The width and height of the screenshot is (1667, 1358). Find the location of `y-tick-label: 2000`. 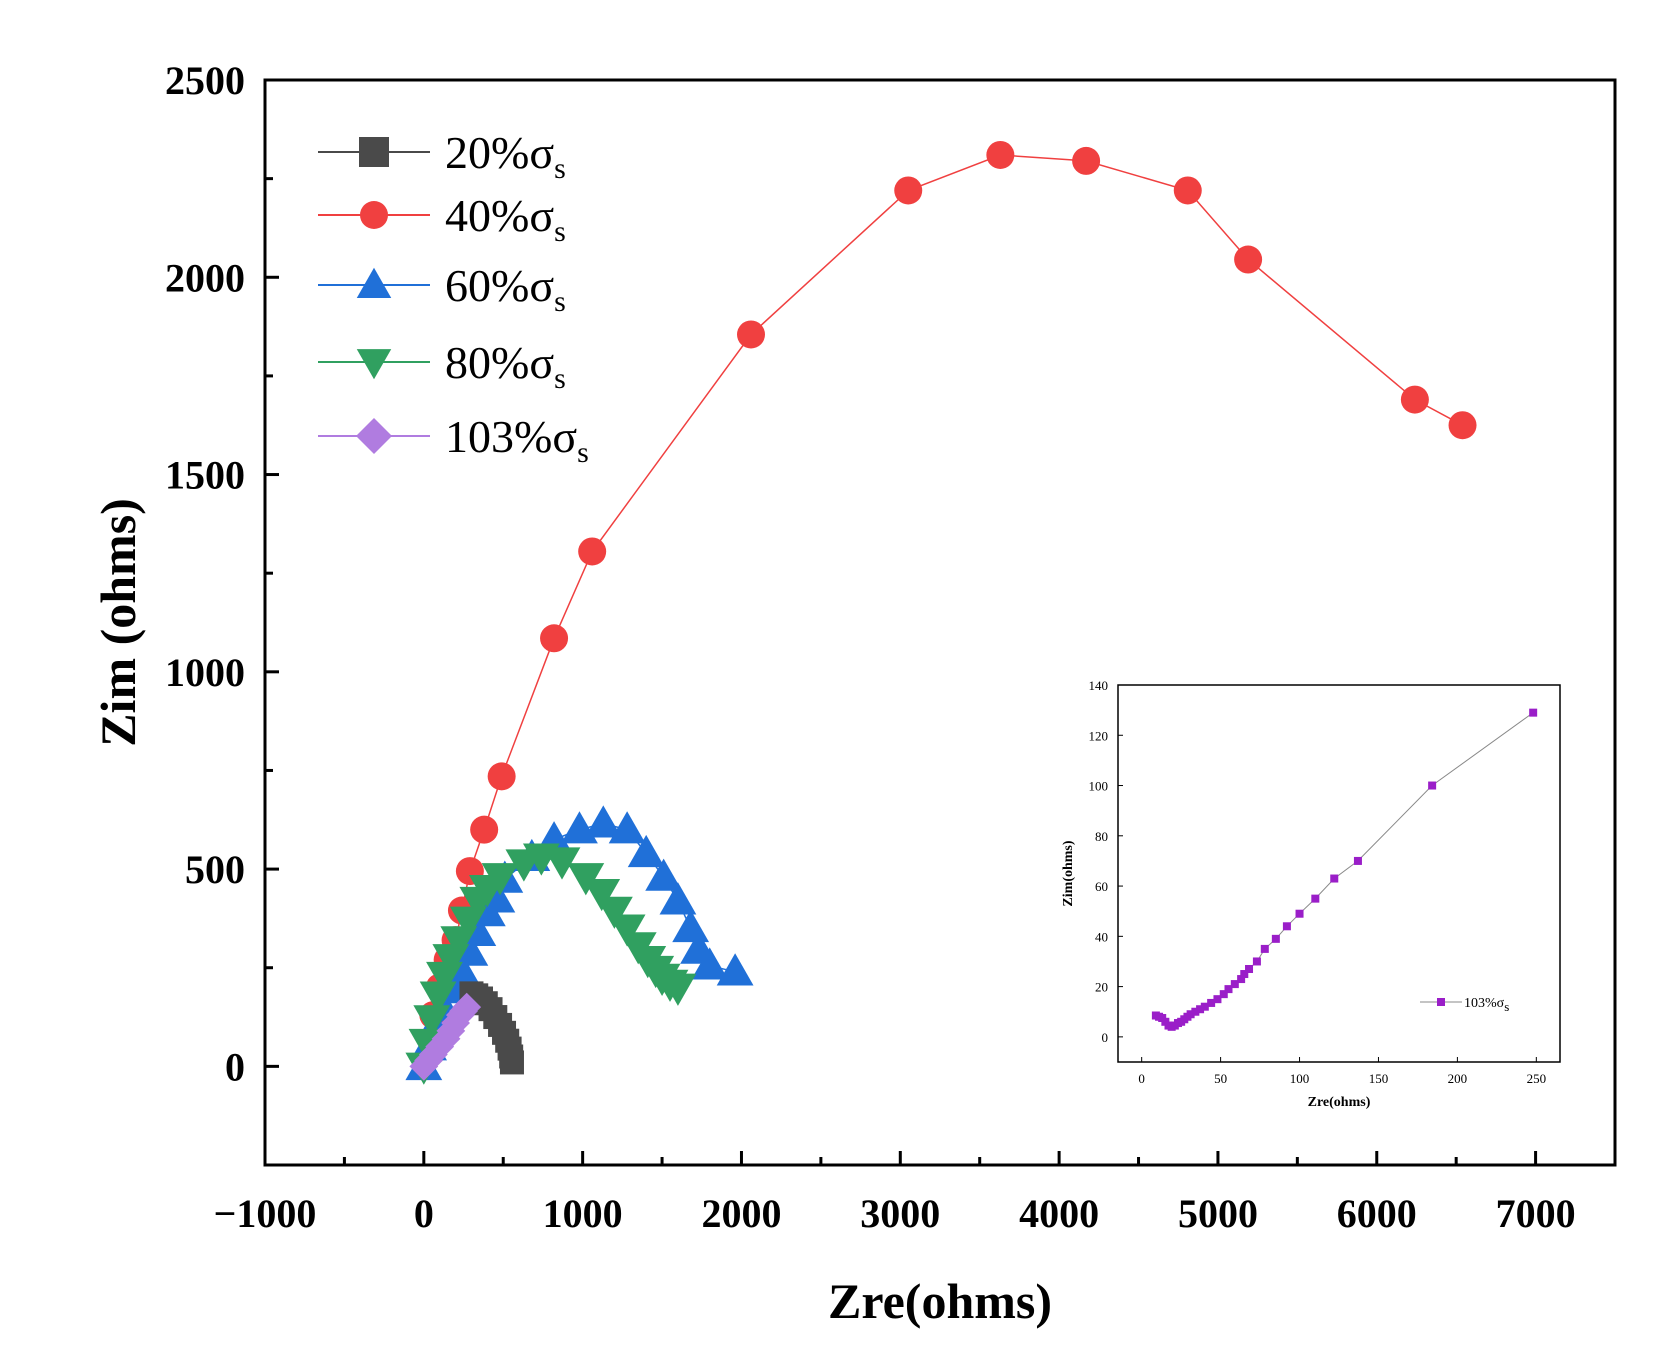

y-tick-label: 2000 is located at coordinates (205, 277).